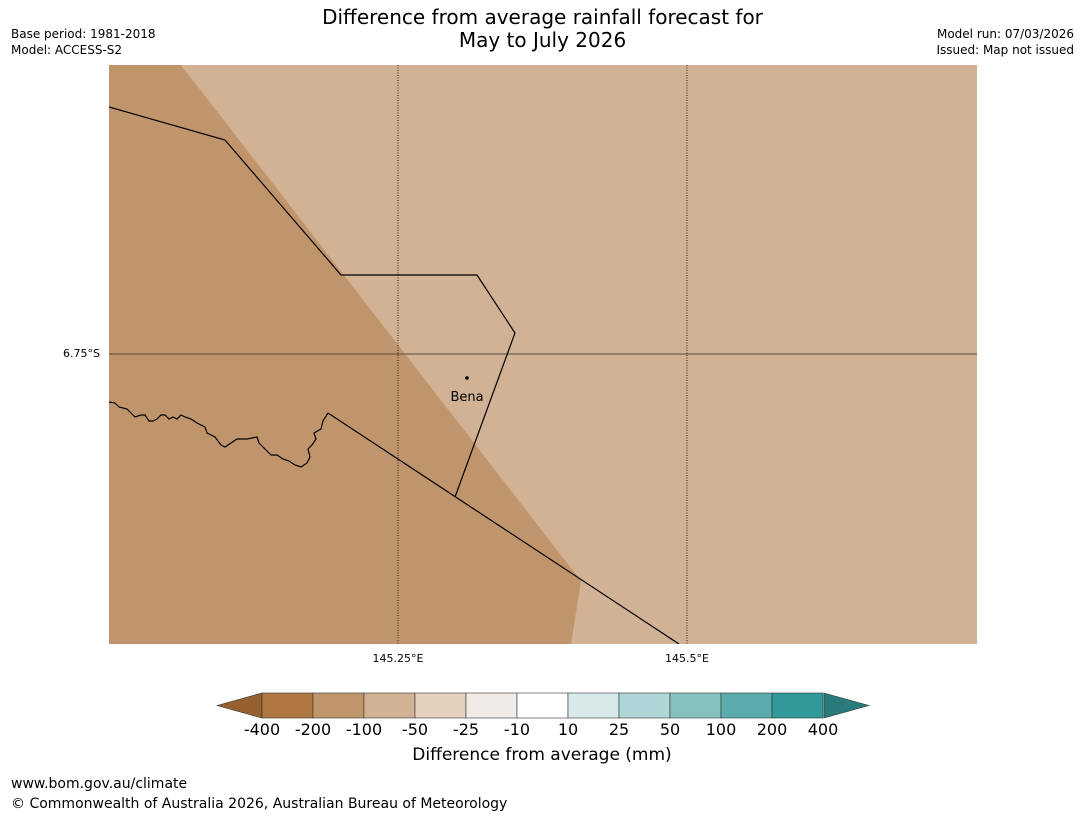  Describe the element at coordinates (81, 353) in the screenshot. I see `latitude-label: 6.75°S` at that location.